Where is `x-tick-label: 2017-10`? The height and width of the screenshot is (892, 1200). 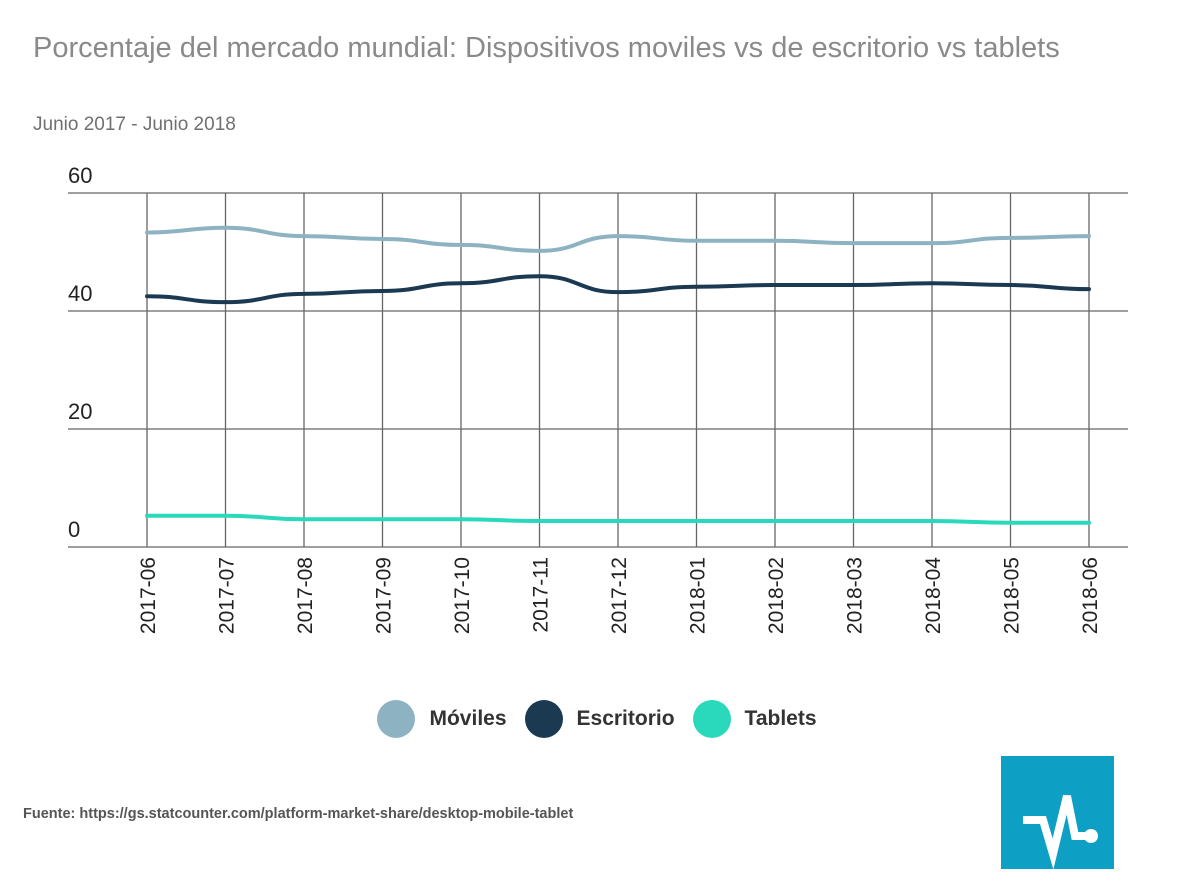
x-tick-label: 2017-10 is located at coordinates (462, 595).